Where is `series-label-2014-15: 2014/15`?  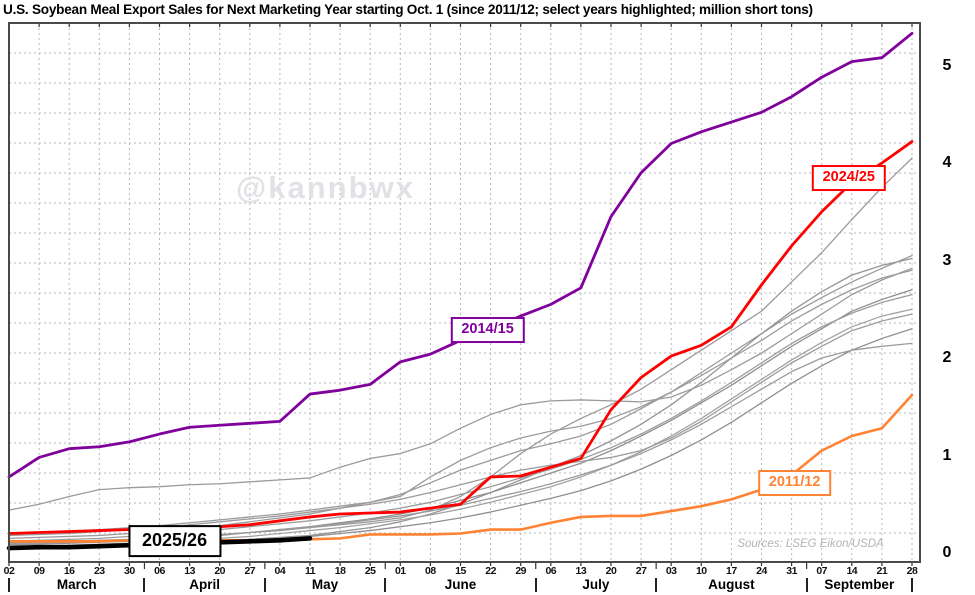 series-label-2014-15: 2014/15 is located at coordinates (487, 329).